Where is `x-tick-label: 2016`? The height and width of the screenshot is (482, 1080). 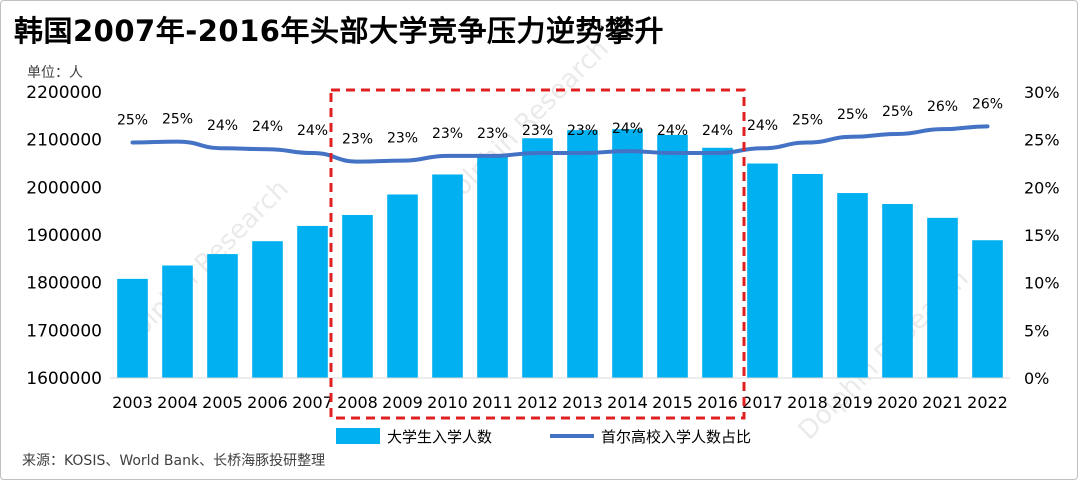
x-tick-label: 2016 is located at coordinates (717, 402).